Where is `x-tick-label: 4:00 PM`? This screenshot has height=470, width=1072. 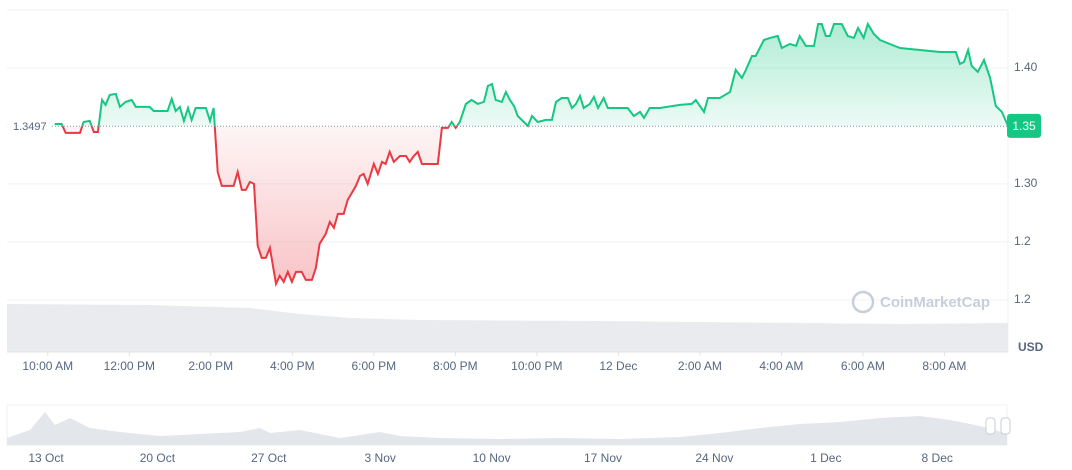 x-tick-label: 4:00 PM is located at coordinates (292, 366).